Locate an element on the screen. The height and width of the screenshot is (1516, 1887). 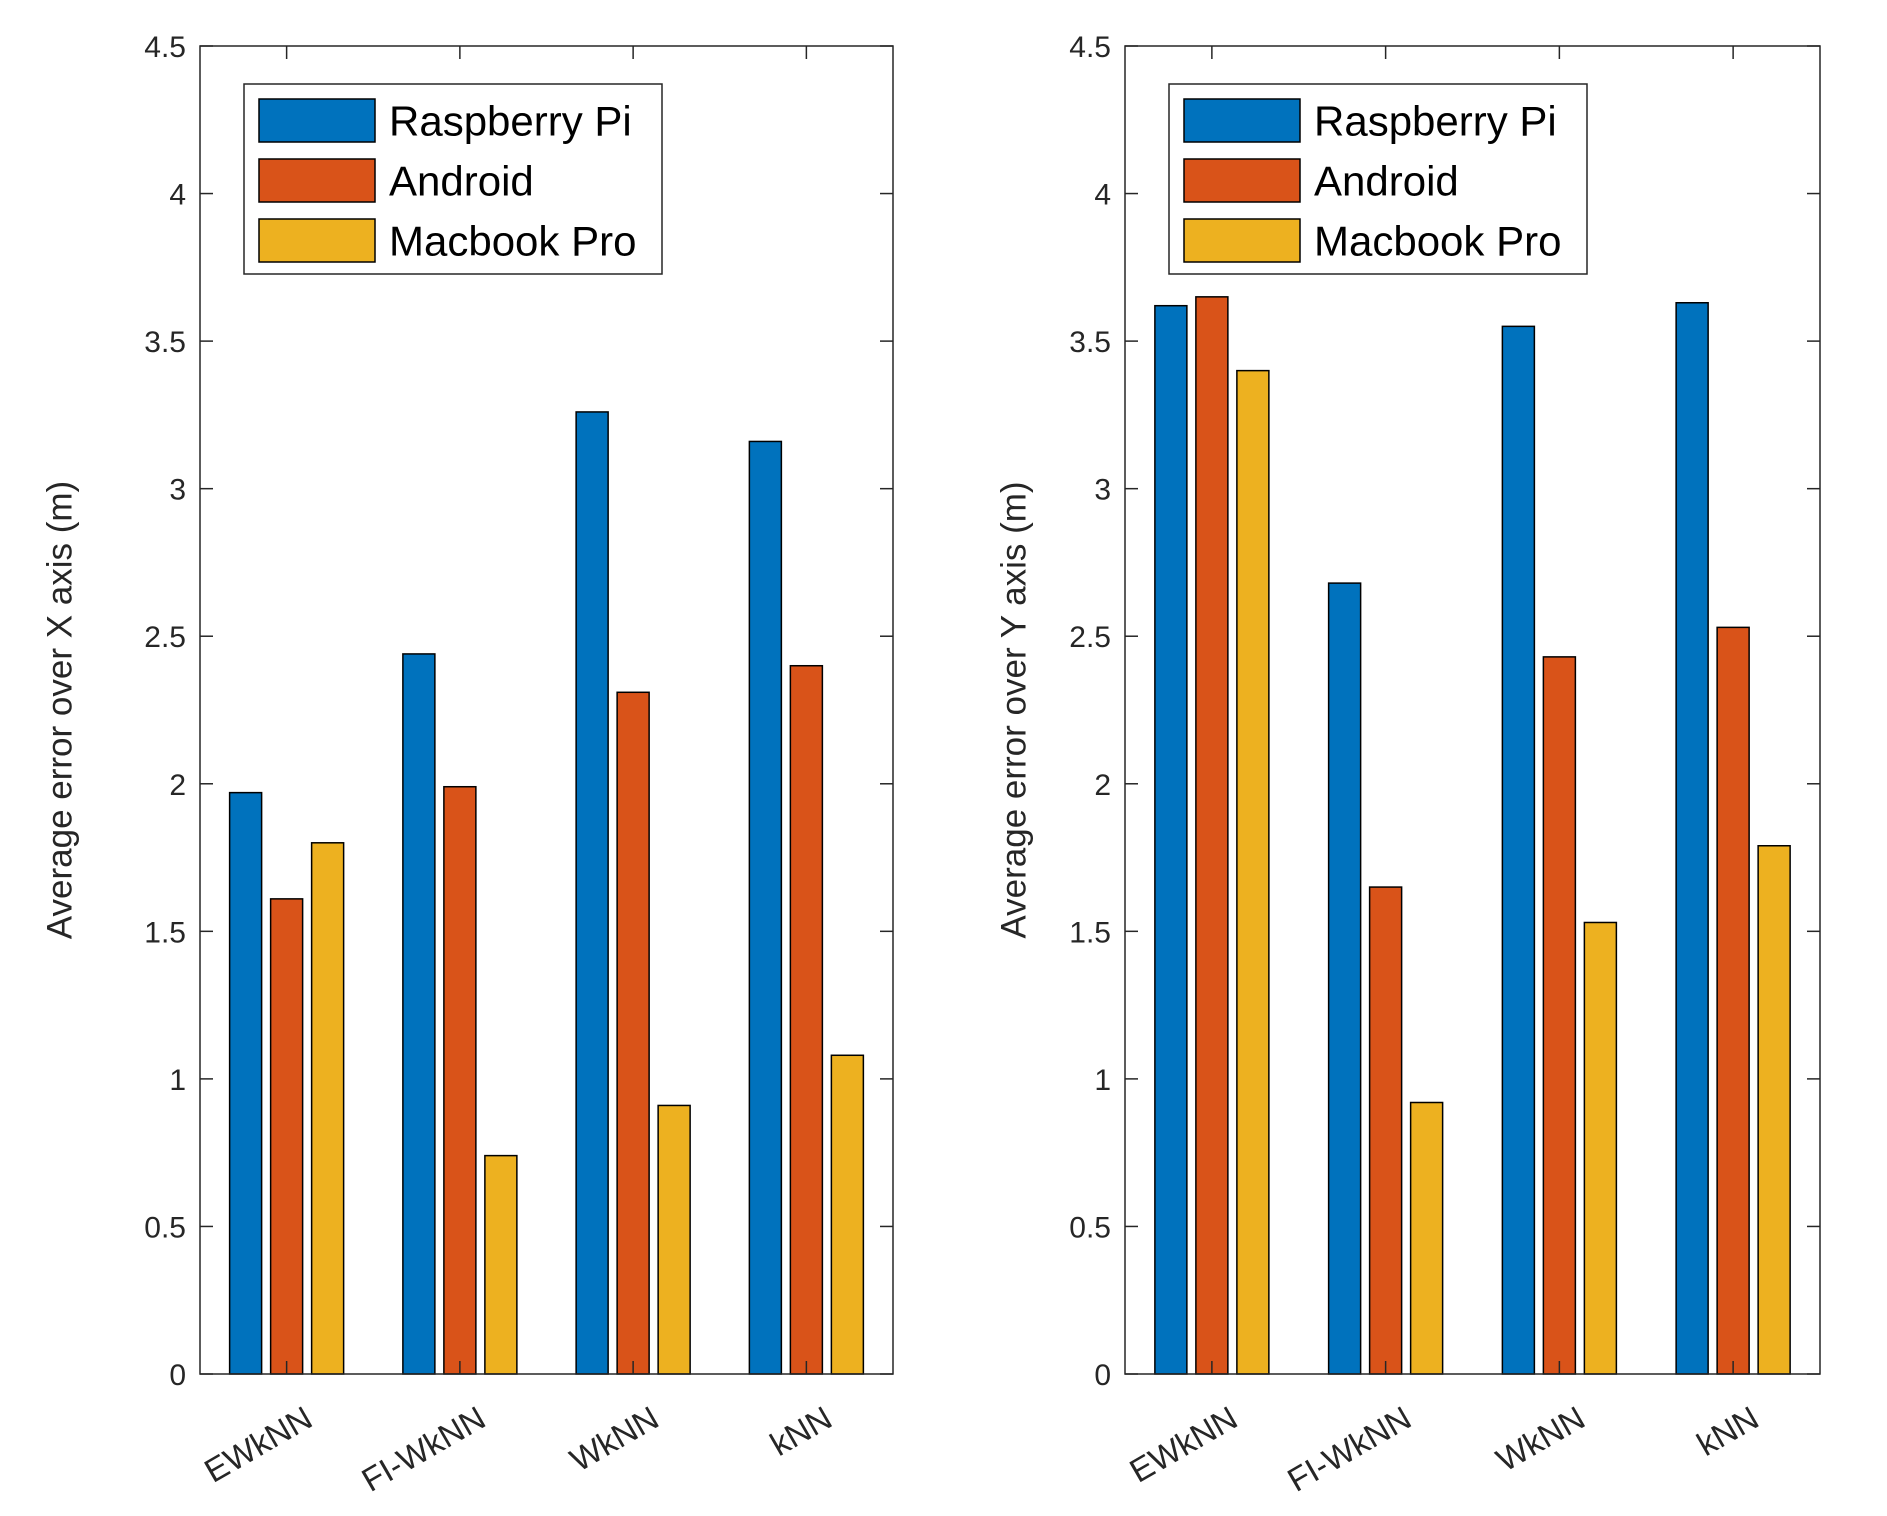
y-axis-label: Average error over Y axis (m) is located at coordinates (1014, 709).